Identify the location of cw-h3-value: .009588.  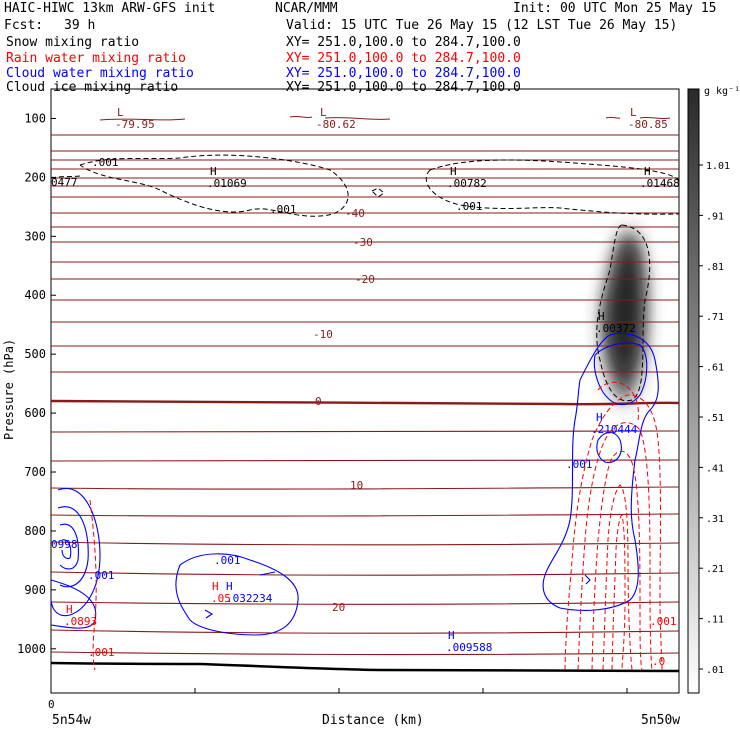
(469, 647).